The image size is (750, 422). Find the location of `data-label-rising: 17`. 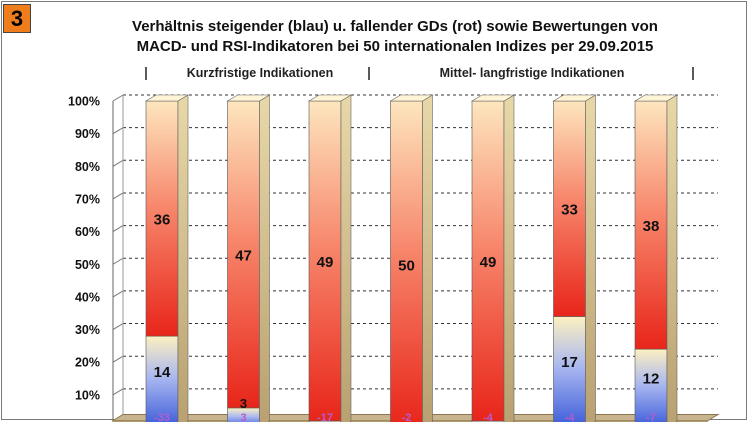

data-label-rising: 17 is located at coordinates (569, 362).